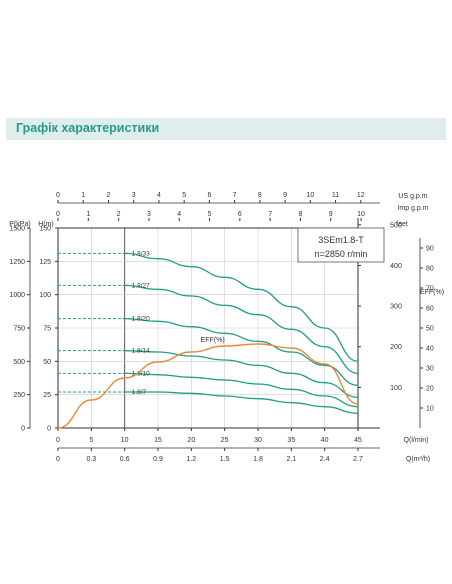  I want to click on feet-tick-label: 100, so click(396, 388).